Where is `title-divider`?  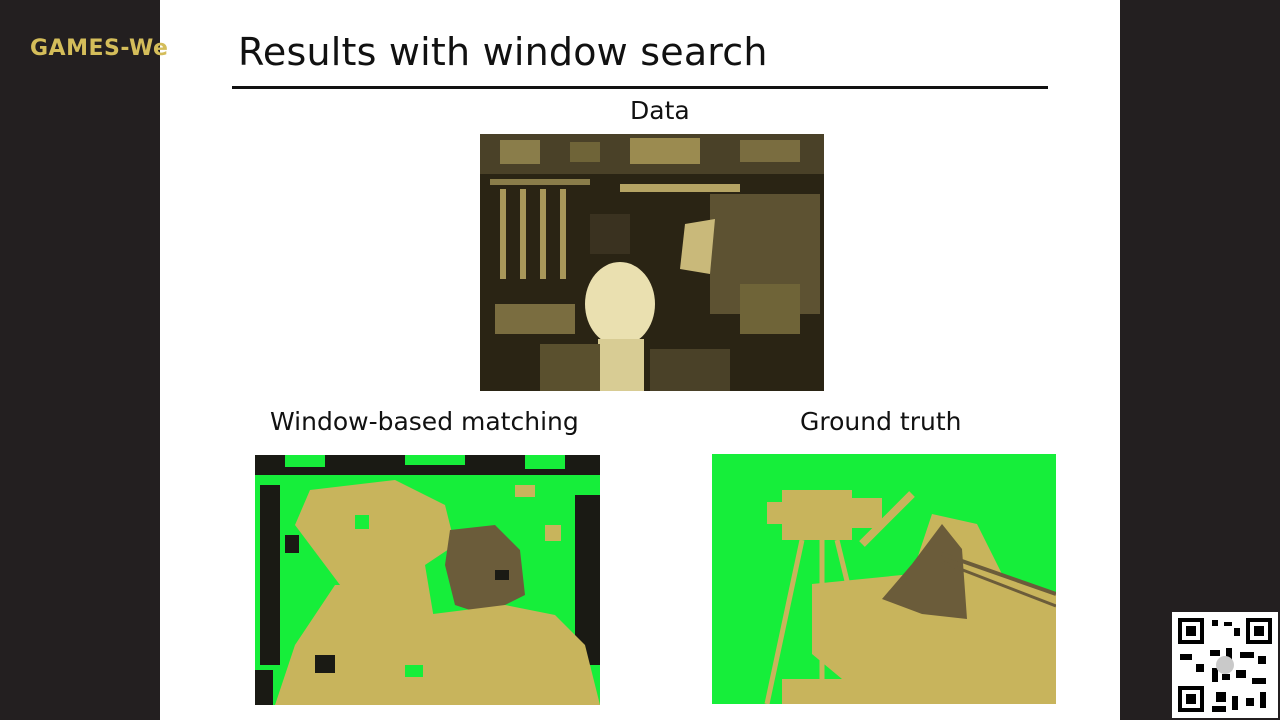
title-divider is located at coordinates (640, 87).